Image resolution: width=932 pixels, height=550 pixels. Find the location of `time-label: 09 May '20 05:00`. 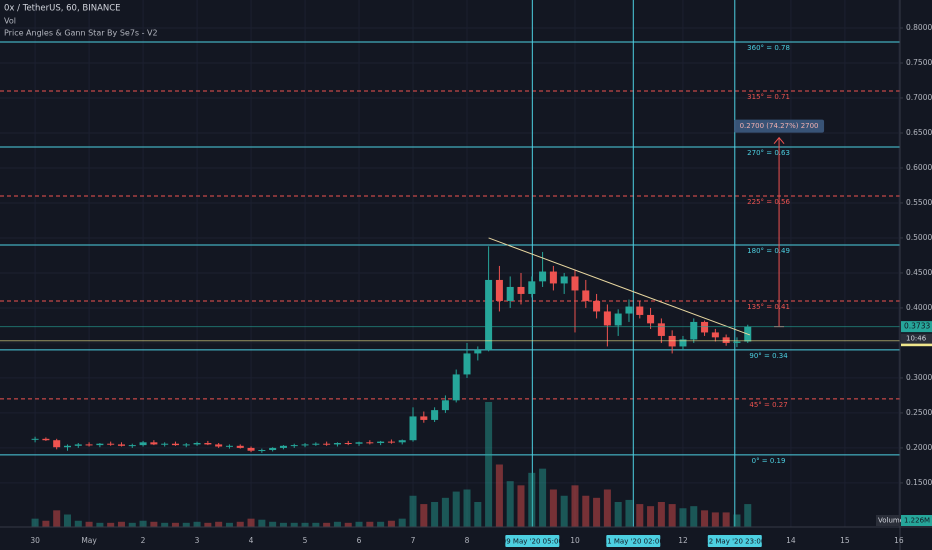

time-label: 09 May '20 05:00 is located at coordinates (532, 542).